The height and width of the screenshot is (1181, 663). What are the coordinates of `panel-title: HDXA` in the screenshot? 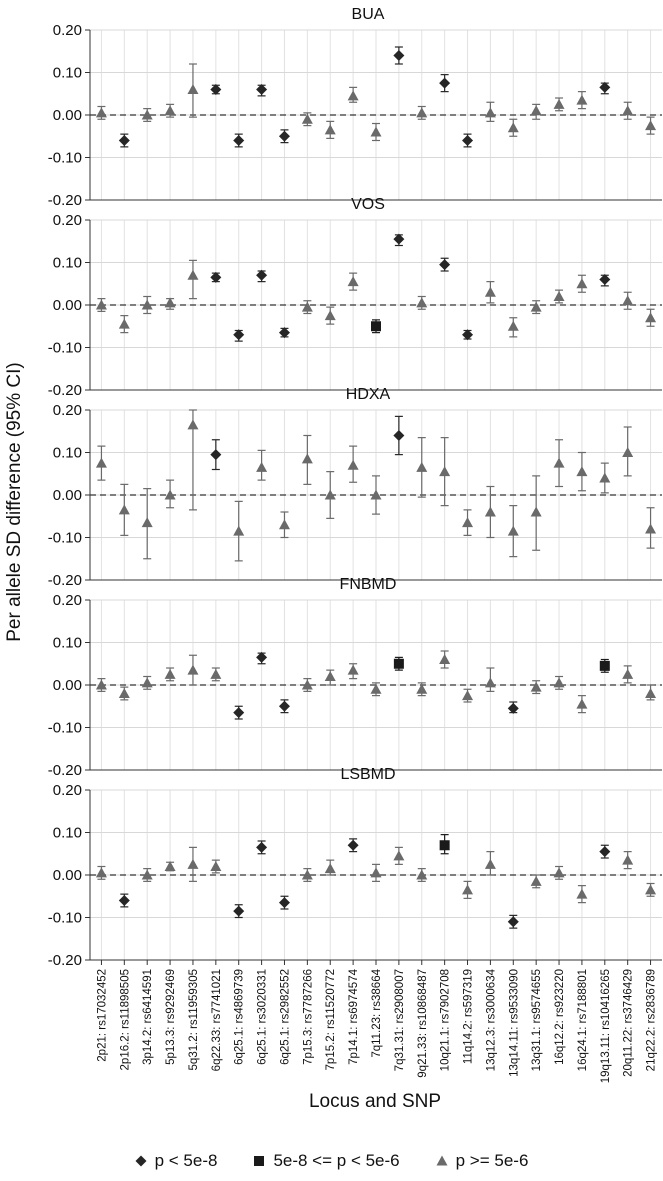 It's located at (368, 394).